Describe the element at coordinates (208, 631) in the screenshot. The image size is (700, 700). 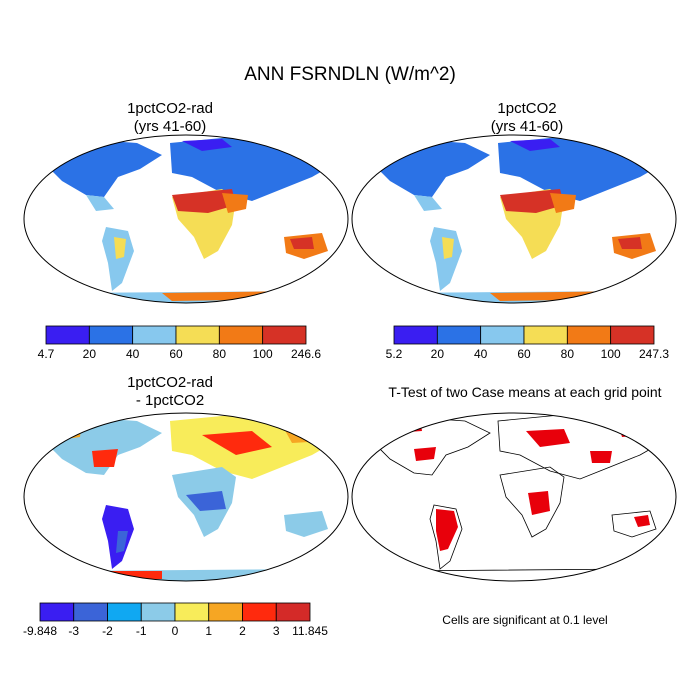
I see `colorbar-tick-label: 1` at that location.